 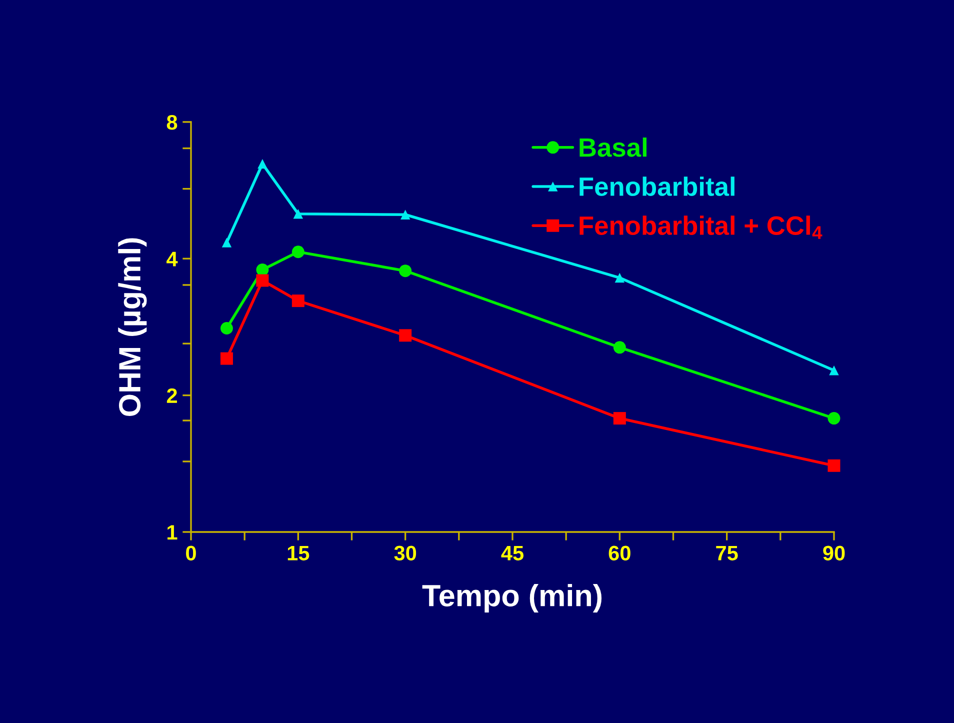 I want to click on x-tick-label: 60, so click(x=619, y=553).